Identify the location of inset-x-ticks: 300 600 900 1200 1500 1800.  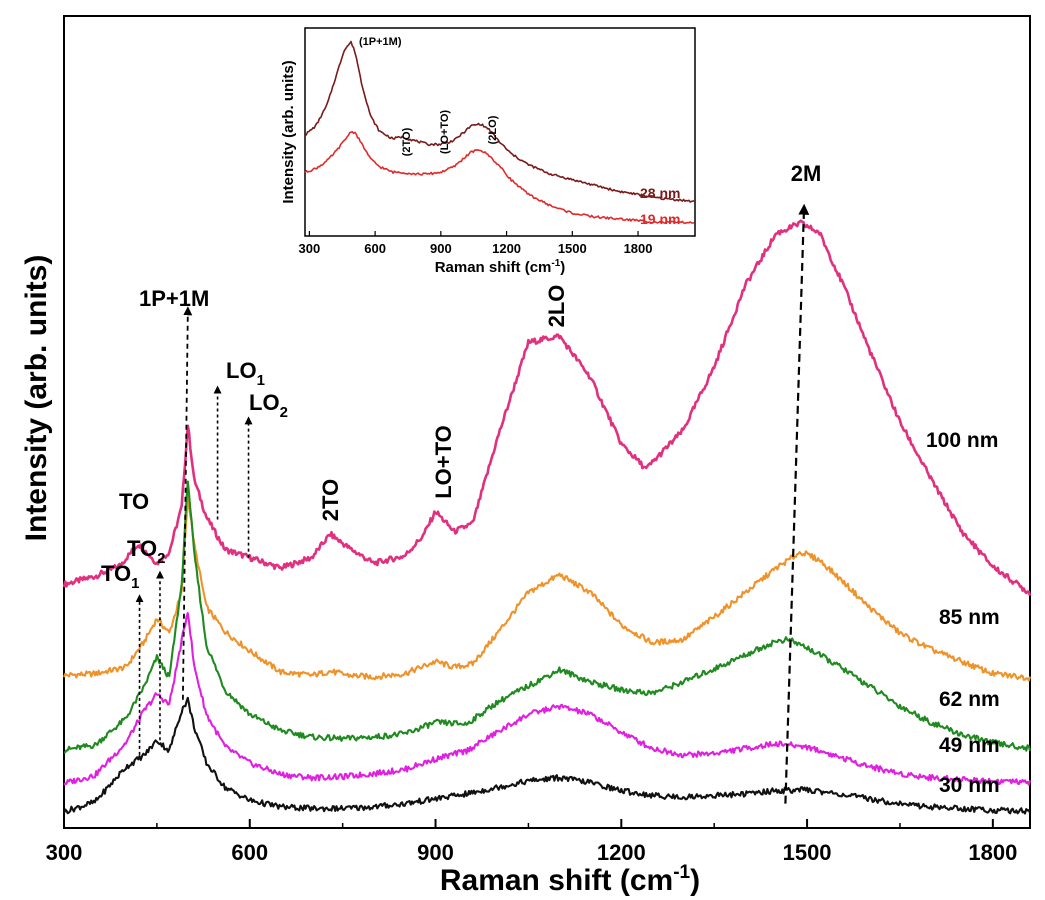
(476, 243).